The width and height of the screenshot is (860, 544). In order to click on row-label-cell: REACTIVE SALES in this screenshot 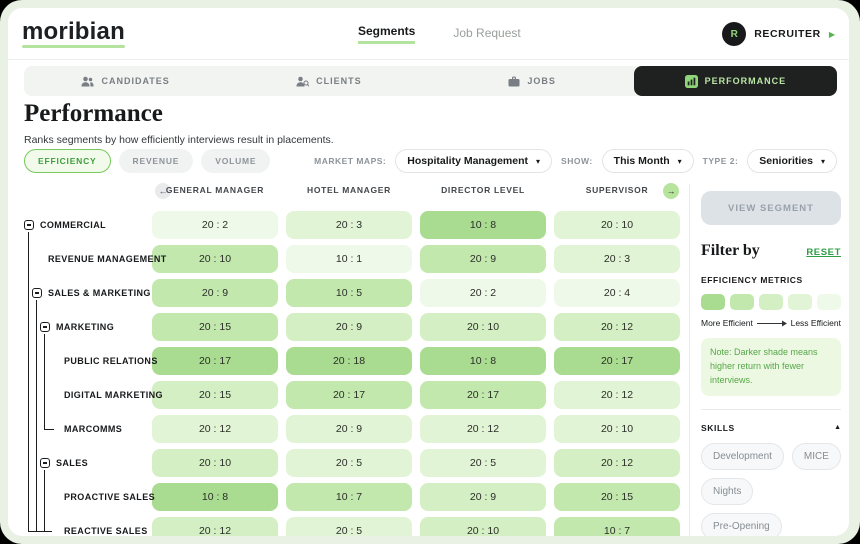, I will do `click(80, 526)`.